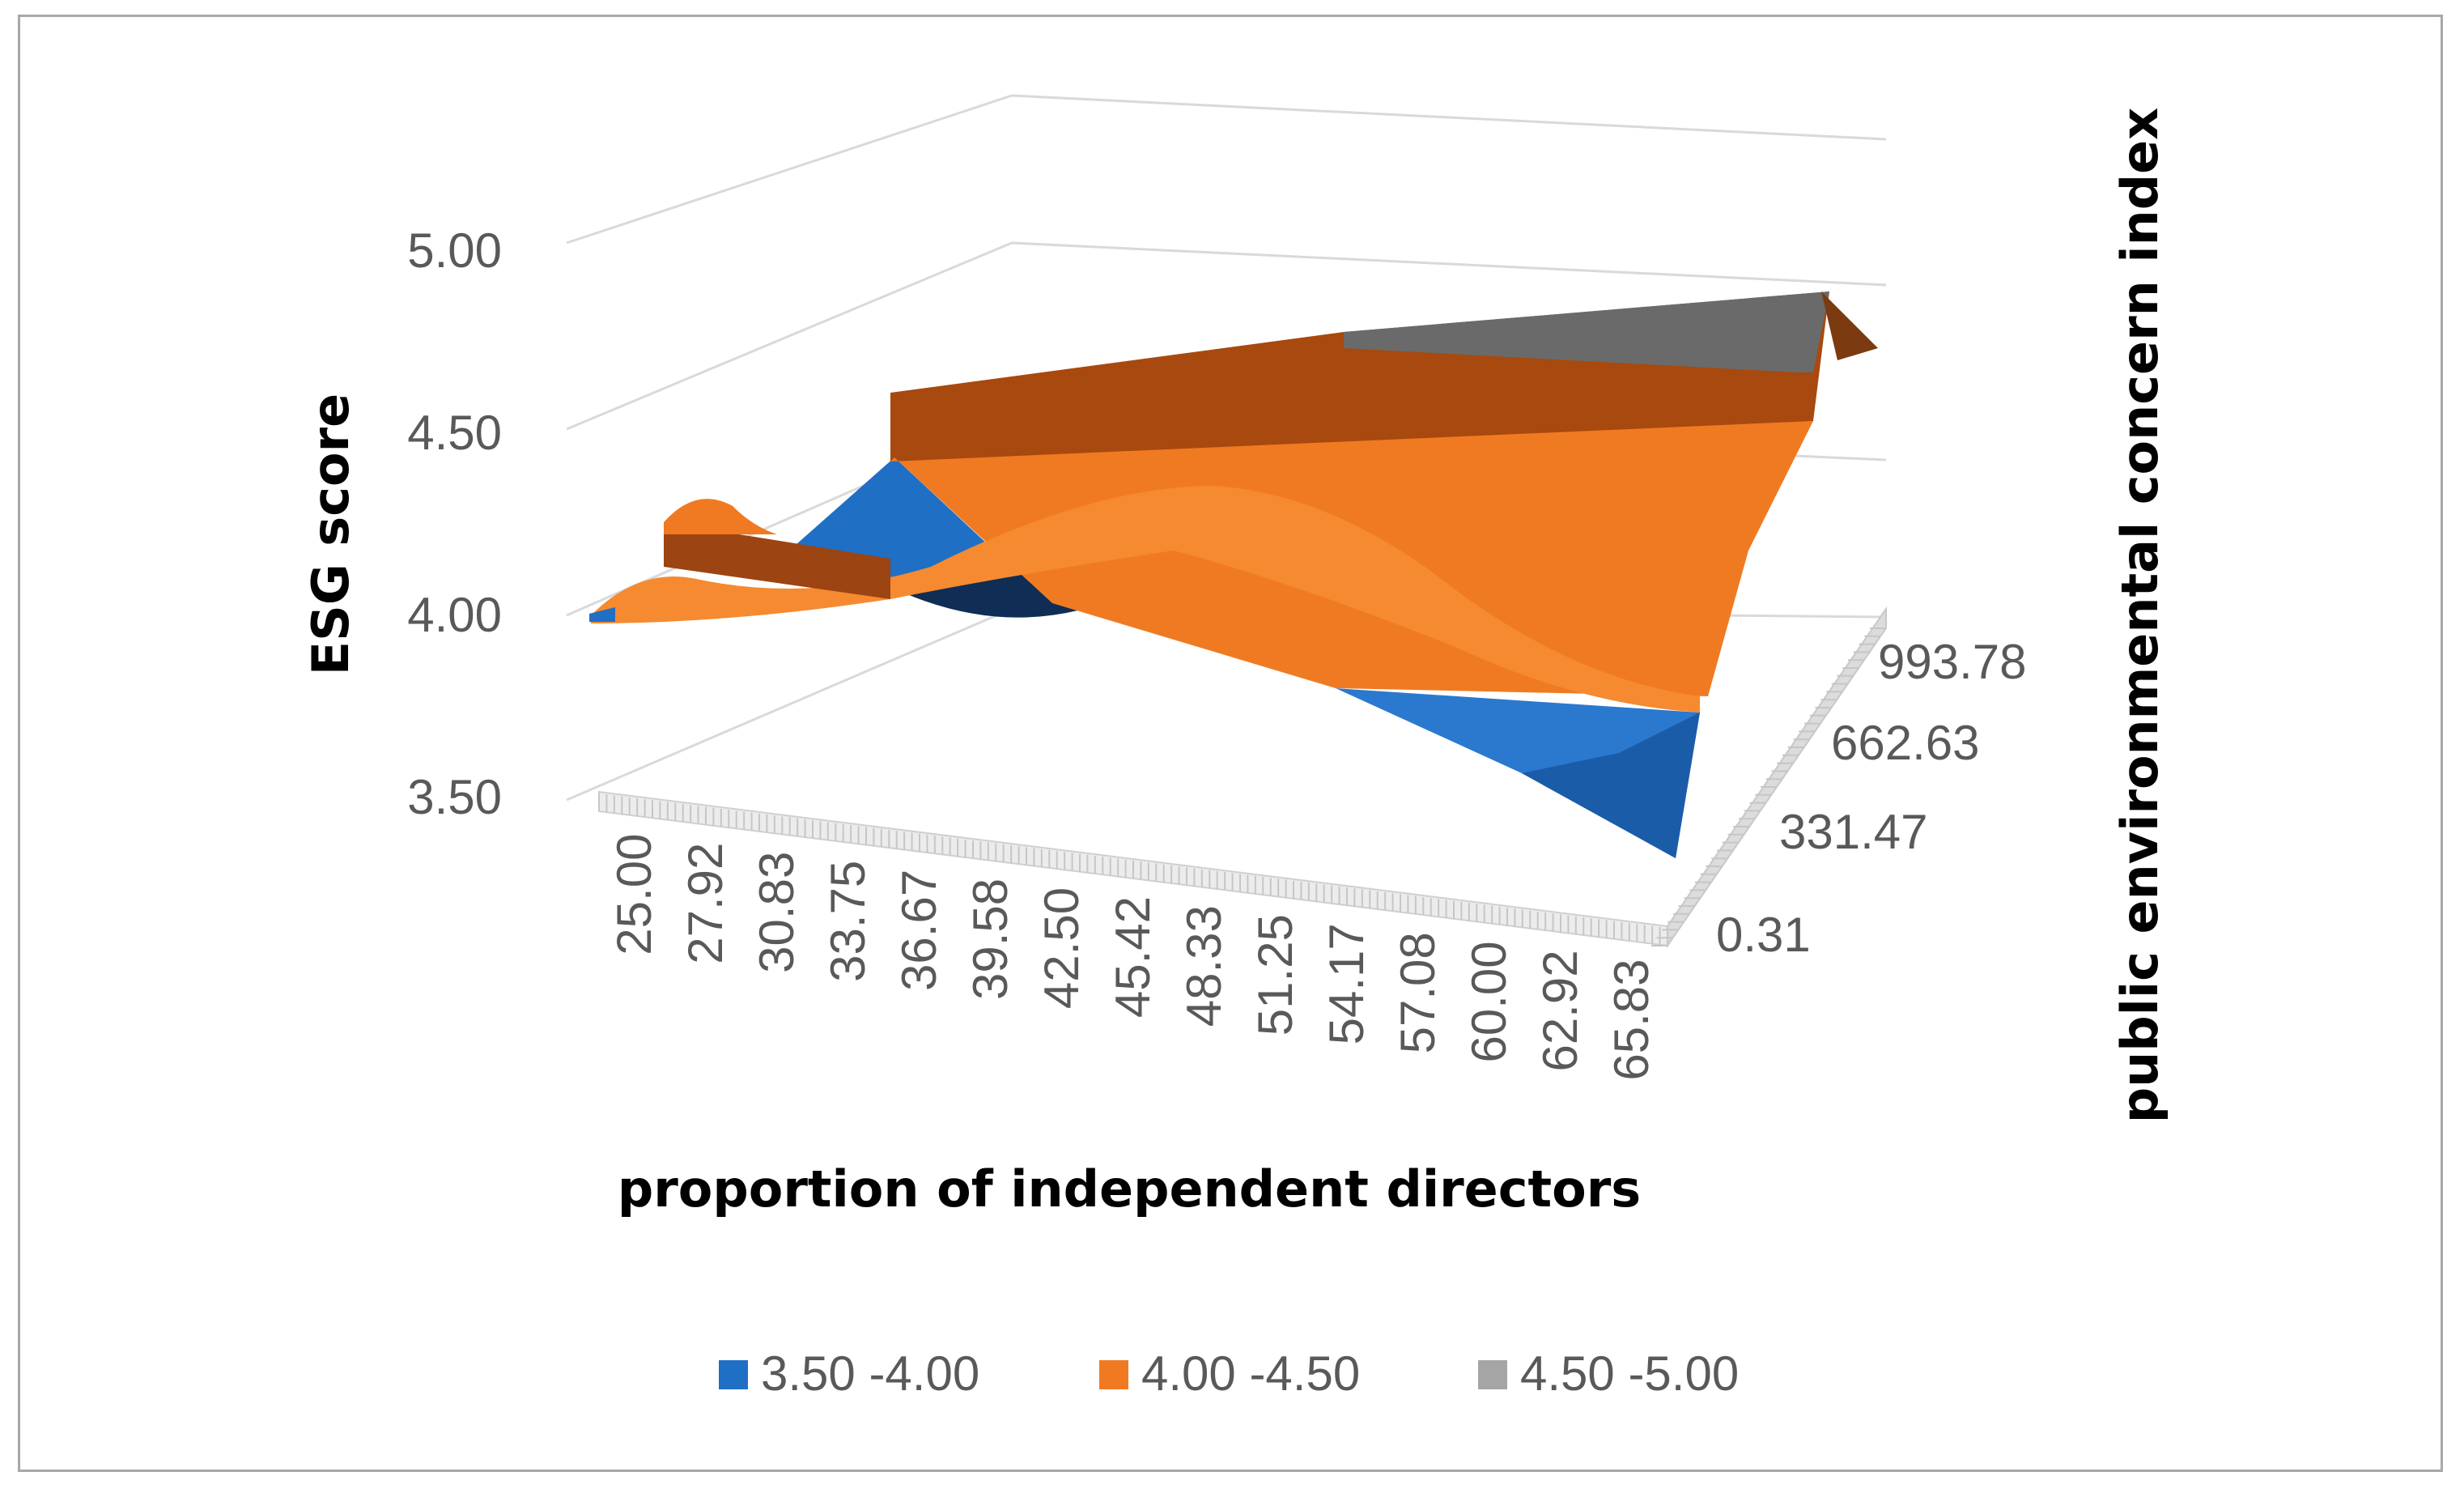  Describe the element at coordinates (1630, 1374) in the screenshot. I see `legend-label-4-50-5-00: 4.50 -5.00` at that location.